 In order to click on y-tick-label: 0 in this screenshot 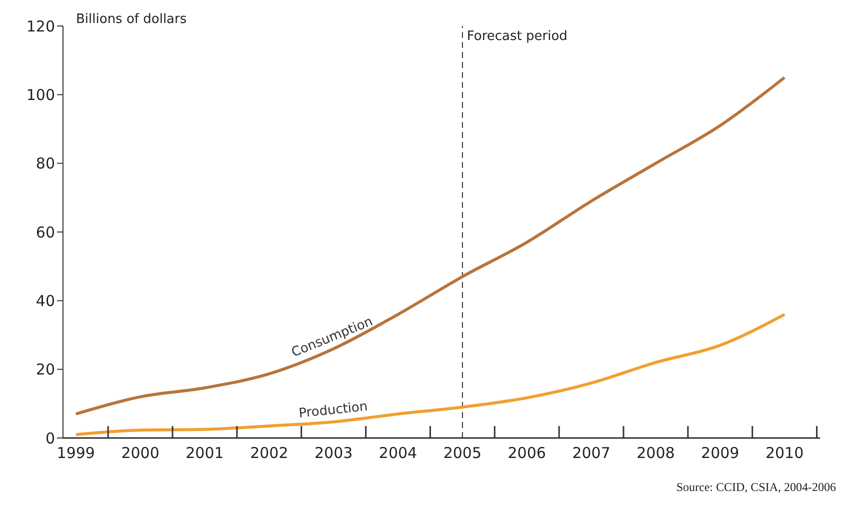, I will do `click(50, 438)`.